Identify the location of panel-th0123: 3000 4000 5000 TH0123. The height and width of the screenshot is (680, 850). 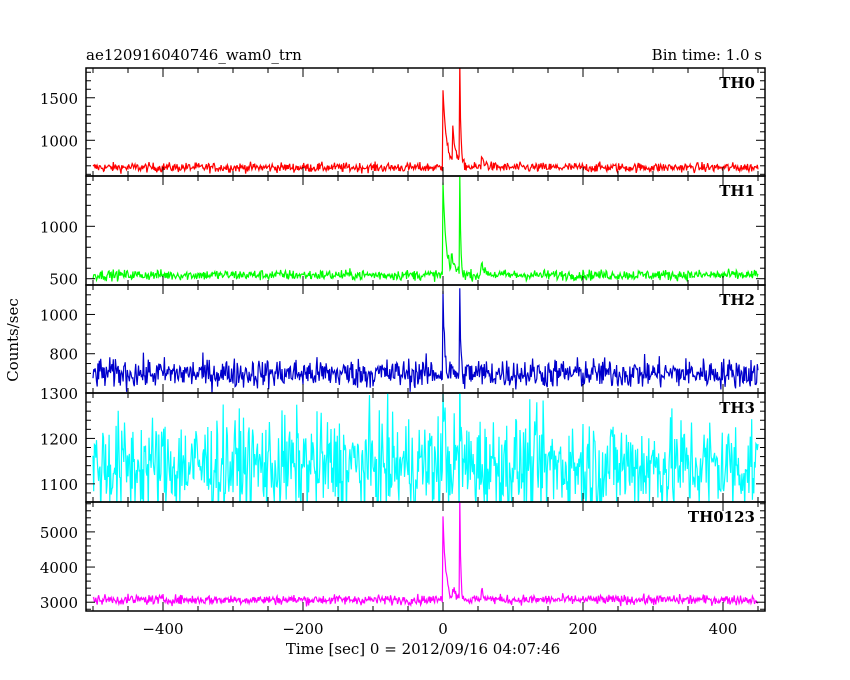
(403, 556).